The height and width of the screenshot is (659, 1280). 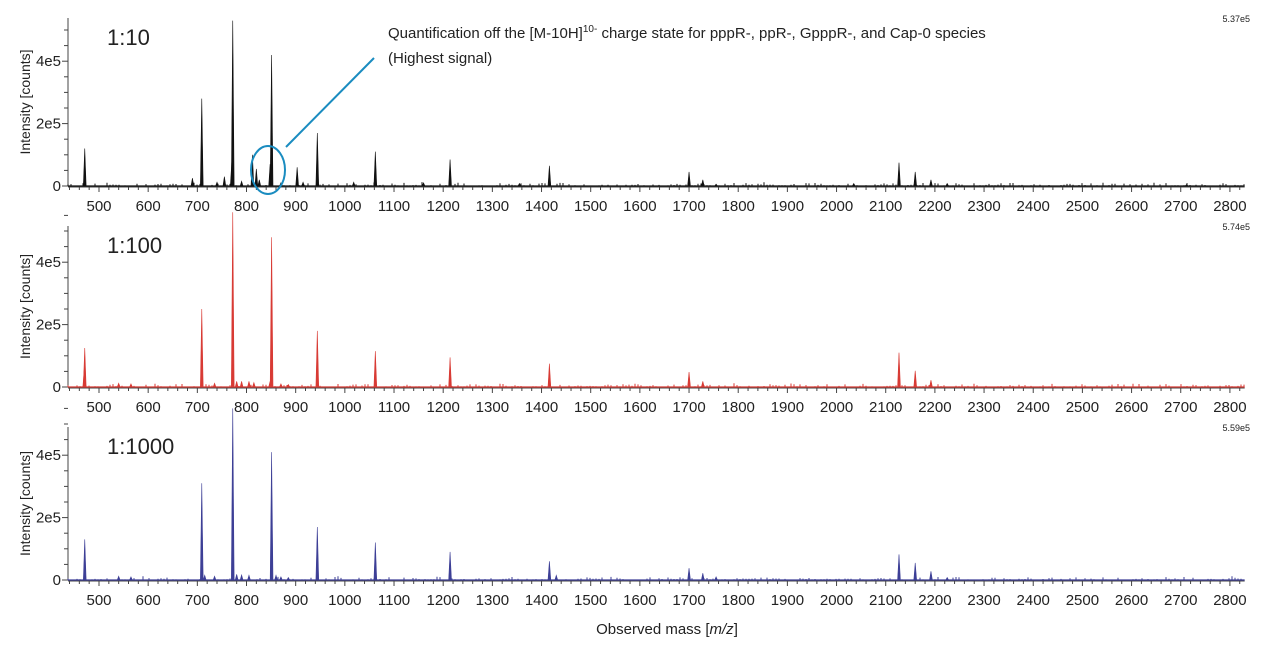 I want to click on dilution-label: 1:100, so click(x=134, y=245).